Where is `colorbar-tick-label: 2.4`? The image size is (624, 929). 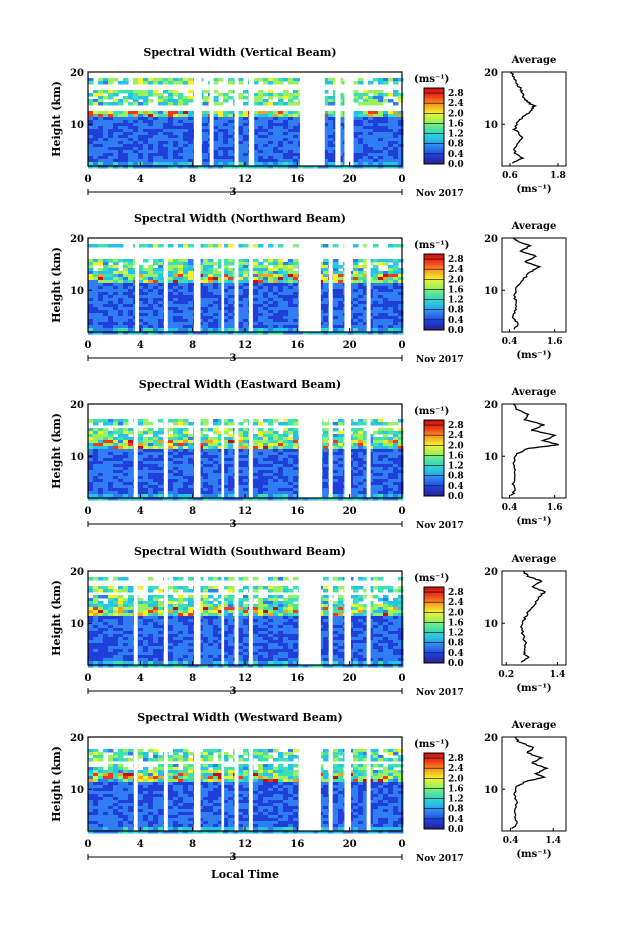
colorbar-tick-label: 2.4 is located at coordinates (456, 104).